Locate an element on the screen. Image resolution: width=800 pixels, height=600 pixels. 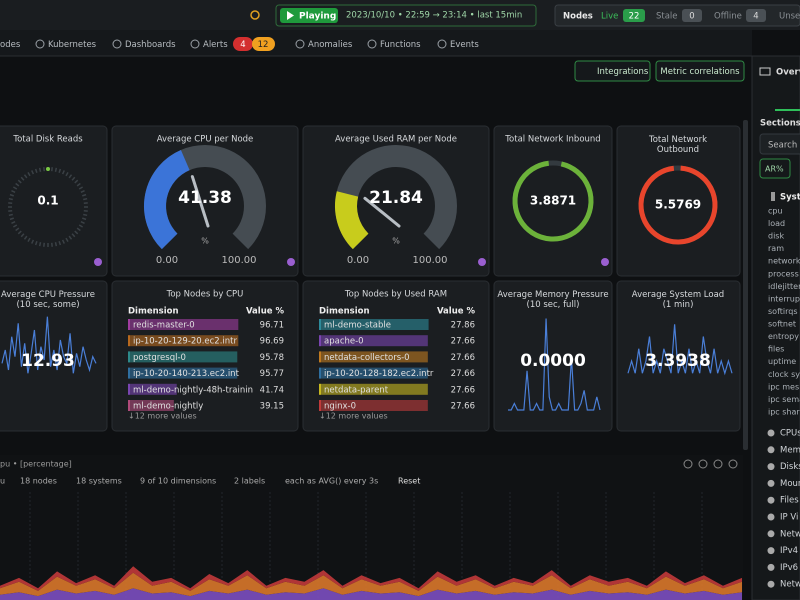
sidebar-group: IPv4 is located at coordinates (789, 551).